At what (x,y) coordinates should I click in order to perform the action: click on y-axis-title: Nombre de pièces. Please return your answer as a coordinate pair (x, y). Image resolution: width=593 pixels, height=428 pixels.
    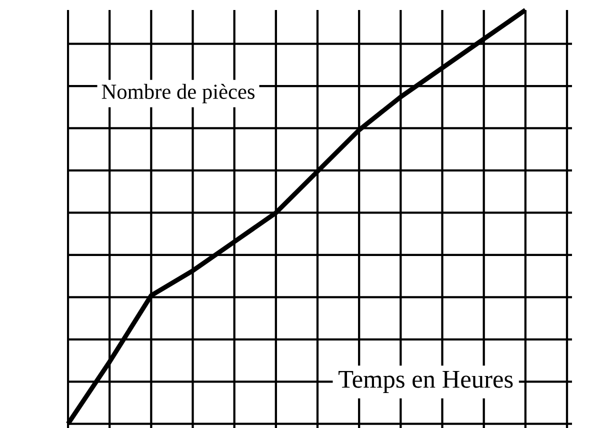
    Looking at the image, I should click on (178, 94).